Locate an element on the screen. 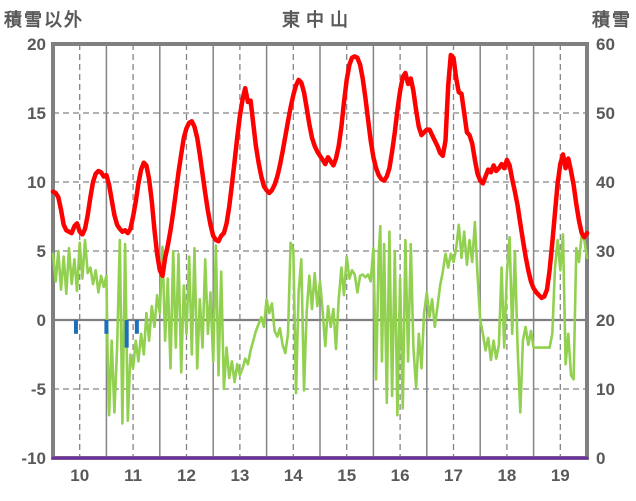  left-y-tick-label: 20 is located at coordinates (36, 44).